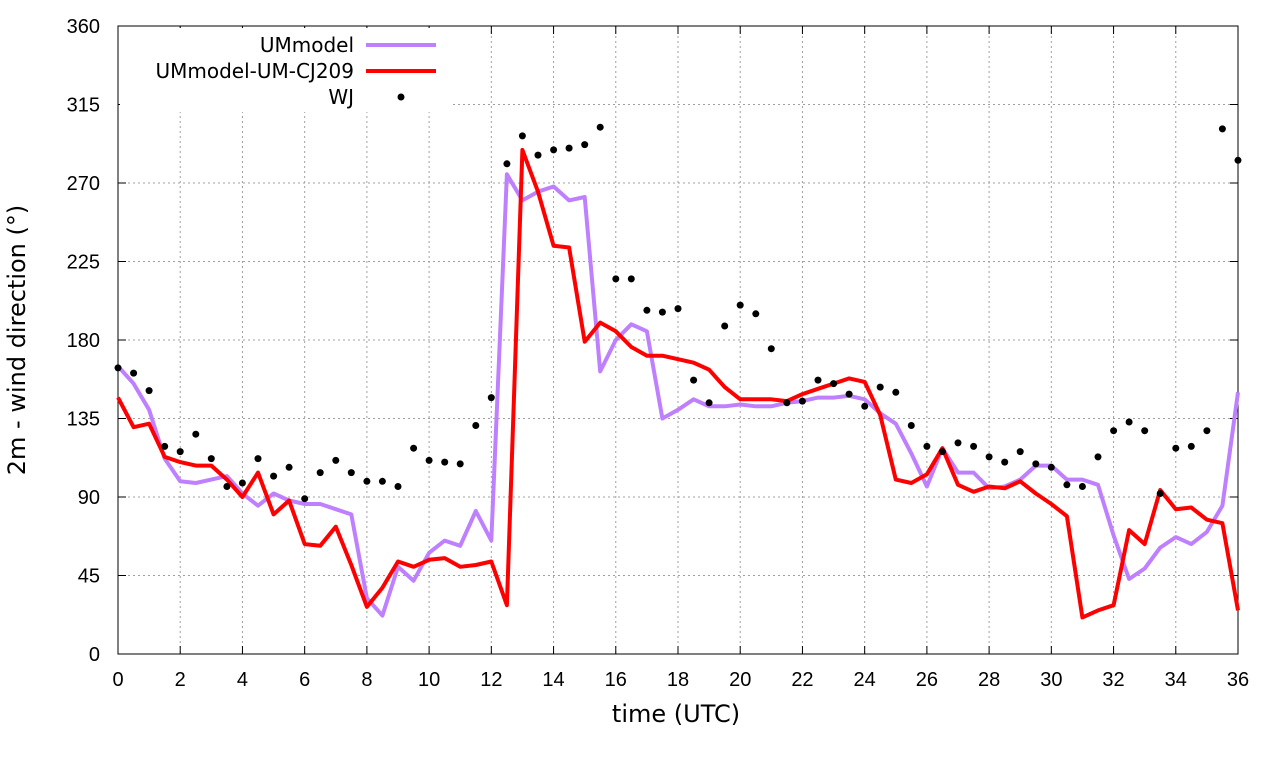 The width and height of the screenshot is (1280, 760). Describe the element at coordinates (242, 680) in the screenshot. I see `x-tick-label: 4` at that location.